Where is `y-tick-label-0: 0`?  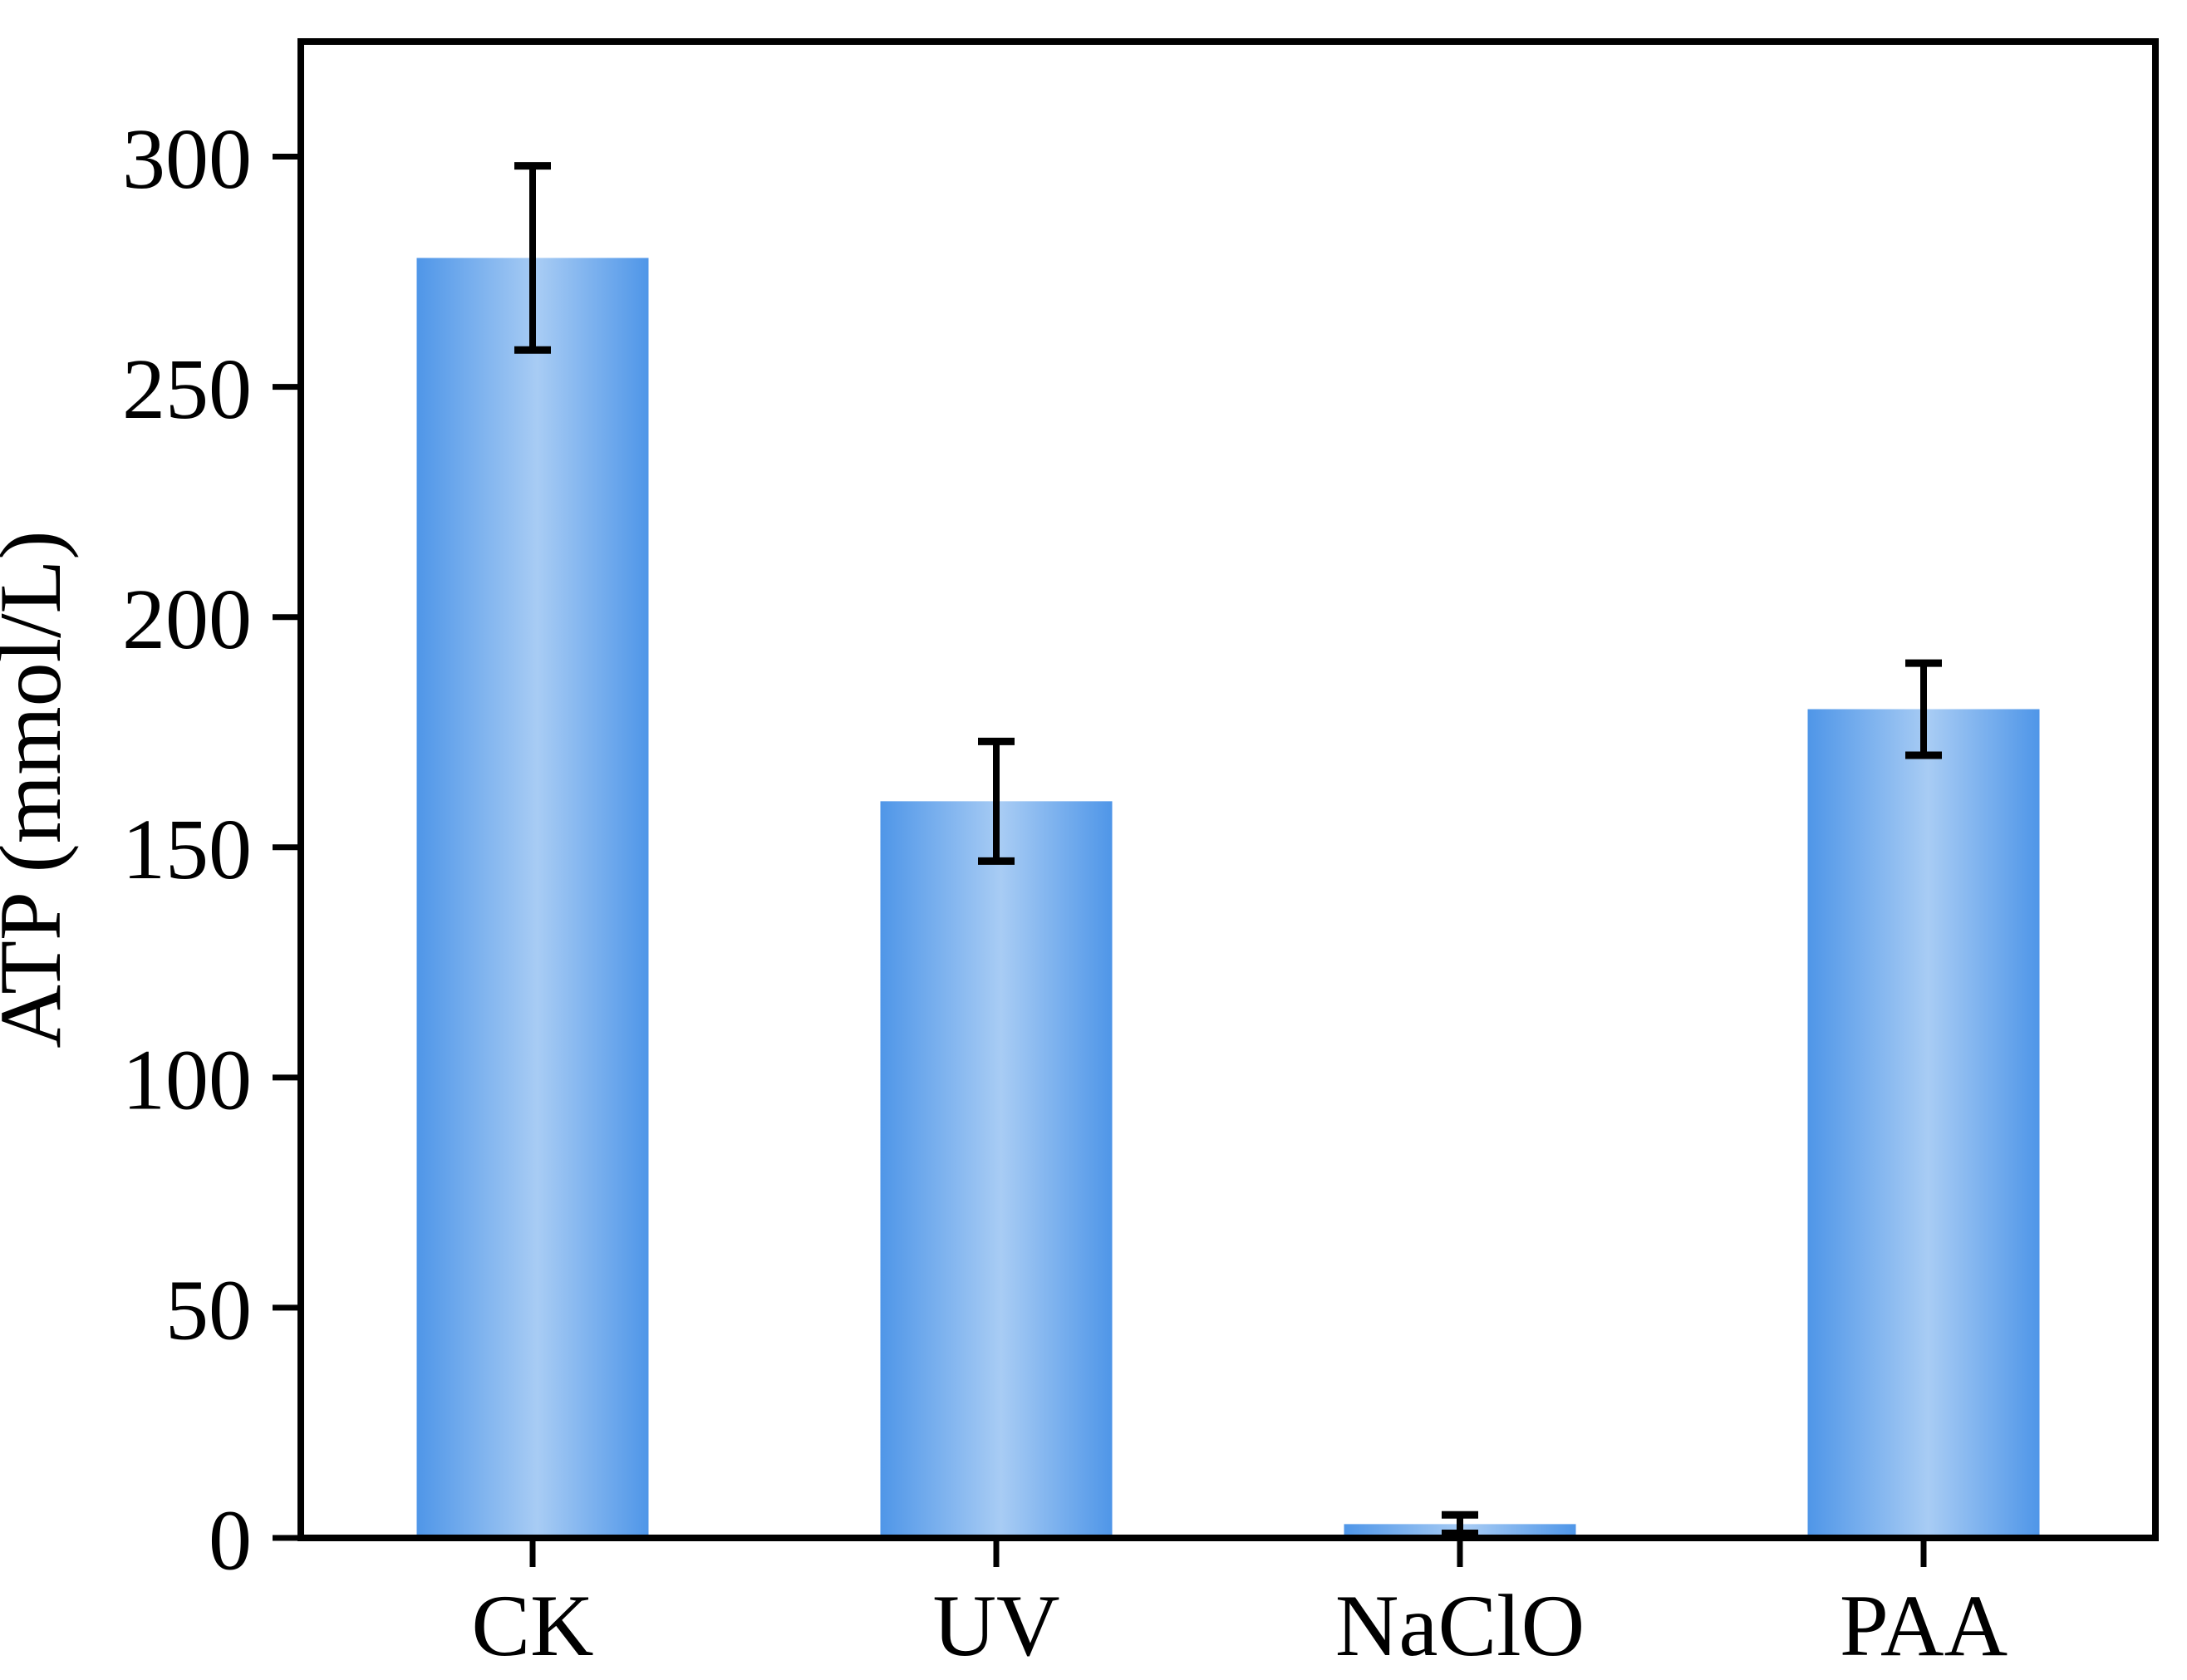
y-tick-label-0: 0 is located at coordinates (230, 1540).